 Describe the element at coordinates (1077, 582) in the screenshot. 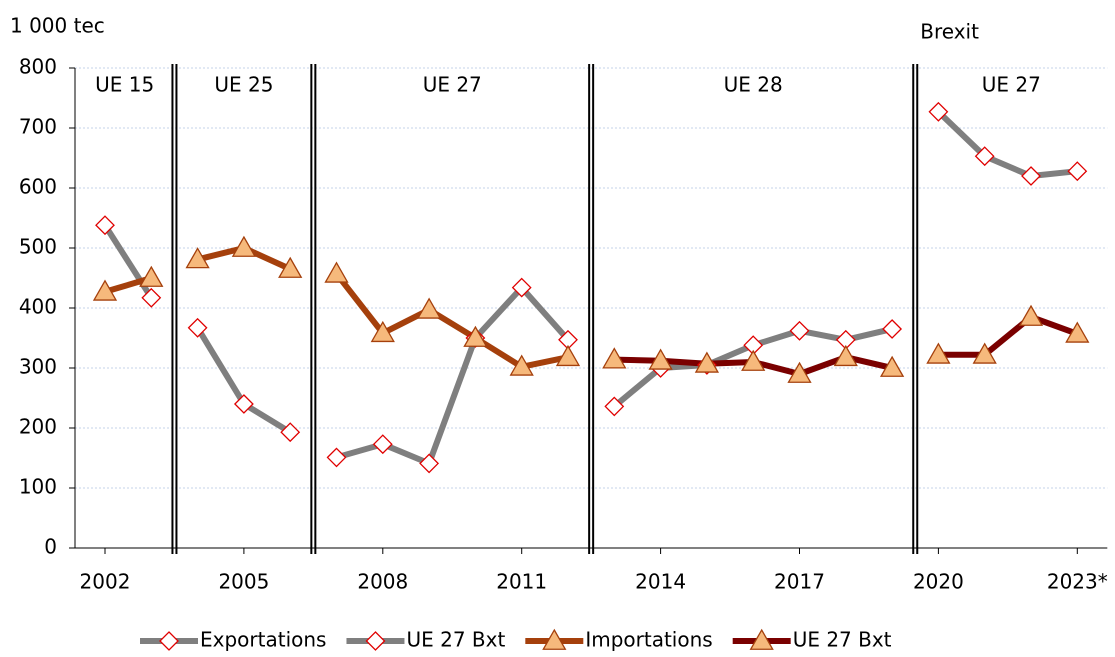

I see `x-tick-label: 2023*` at that location.